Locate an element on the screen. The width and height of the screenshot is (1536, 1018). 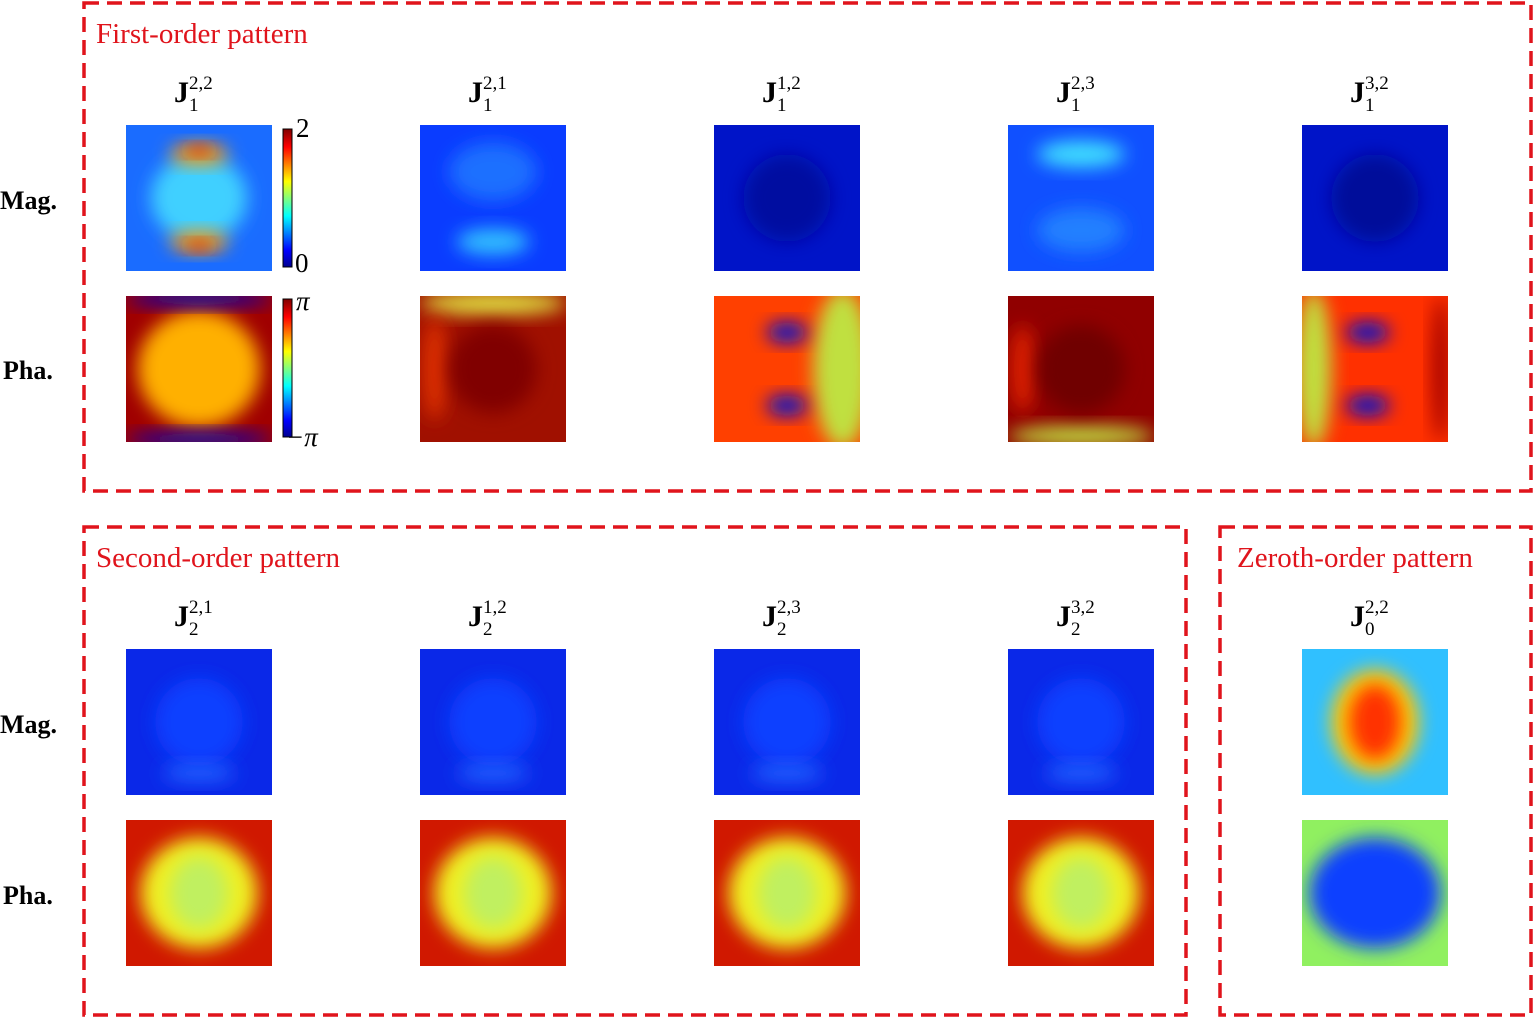
section-title: Second-order pattern is located at coordinates (218, 558).